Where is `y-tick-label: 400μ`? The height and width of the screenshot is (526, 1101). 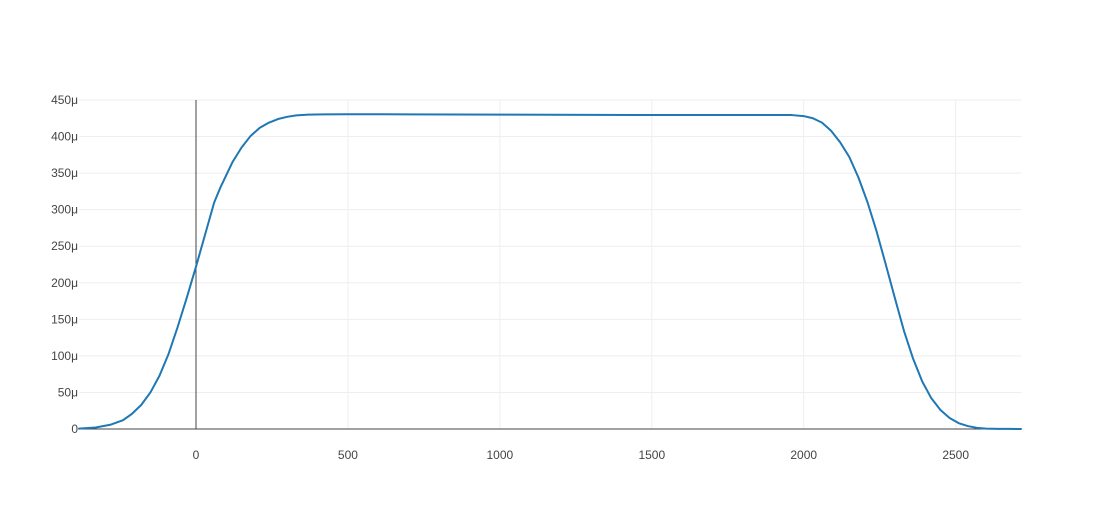
y-tick-label: 400μ is located at coordinates (64, 137).